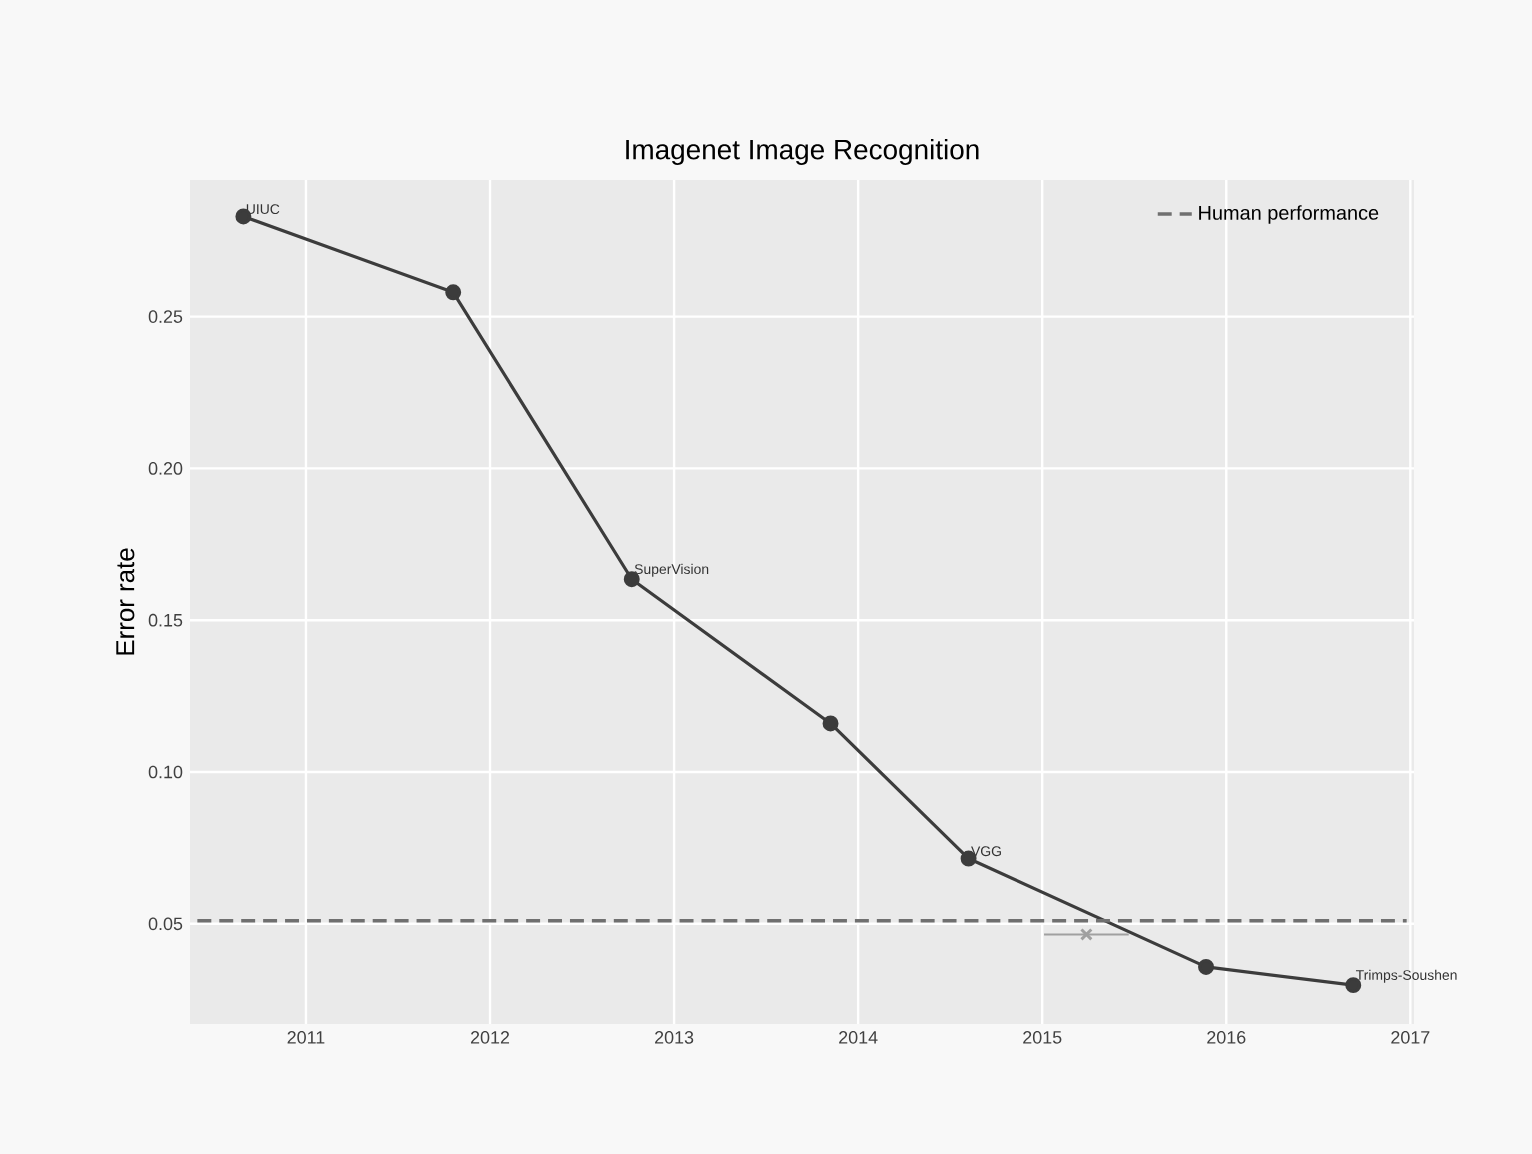 The width and height of the screenshot is (1532, 1154). What do you see at coordinates (858, 1037) in the screenshot?
I see `x-tick-label: 2014` at bounding box center [858, 1037].